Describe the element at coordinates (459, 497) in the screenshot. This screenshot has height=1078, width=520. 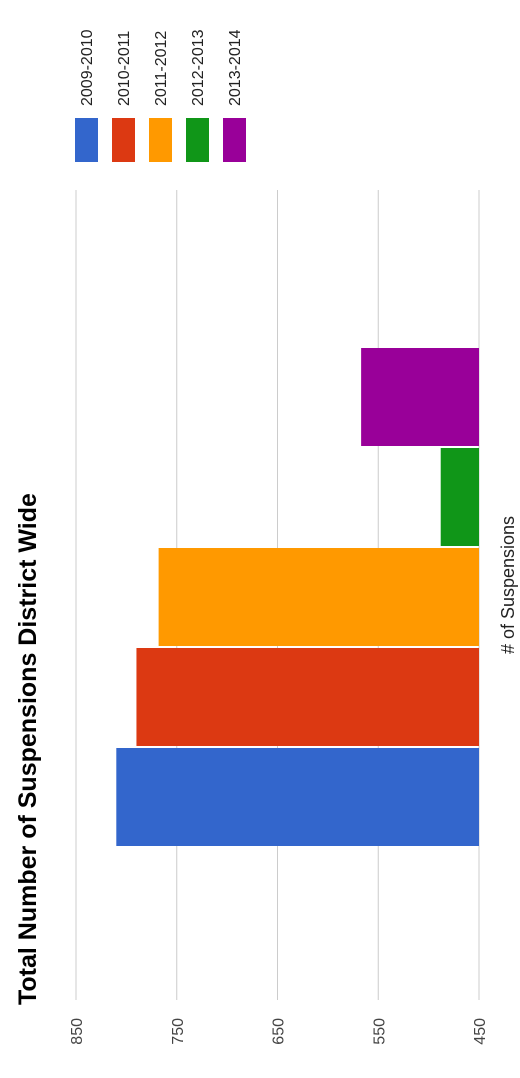
I see `bar-2012-2013` at that location.